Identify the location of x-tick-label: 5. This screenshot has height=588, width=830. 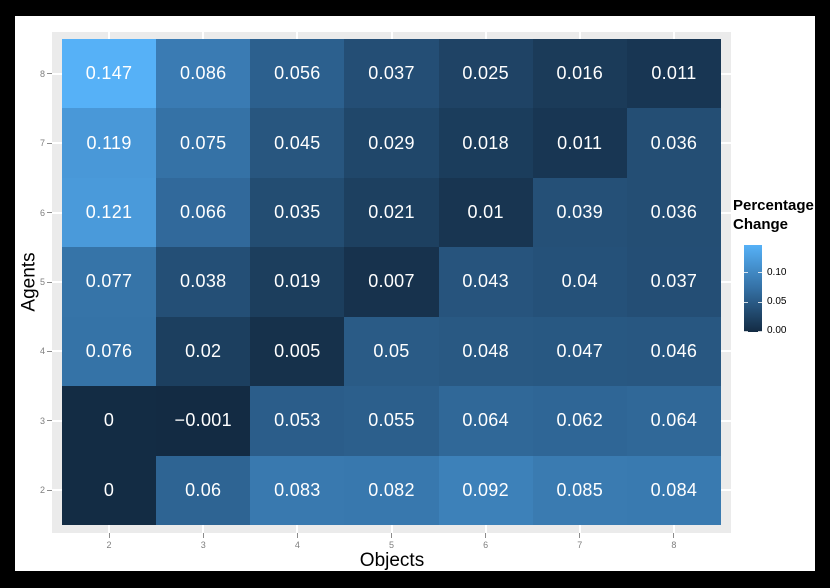
(391, 545).